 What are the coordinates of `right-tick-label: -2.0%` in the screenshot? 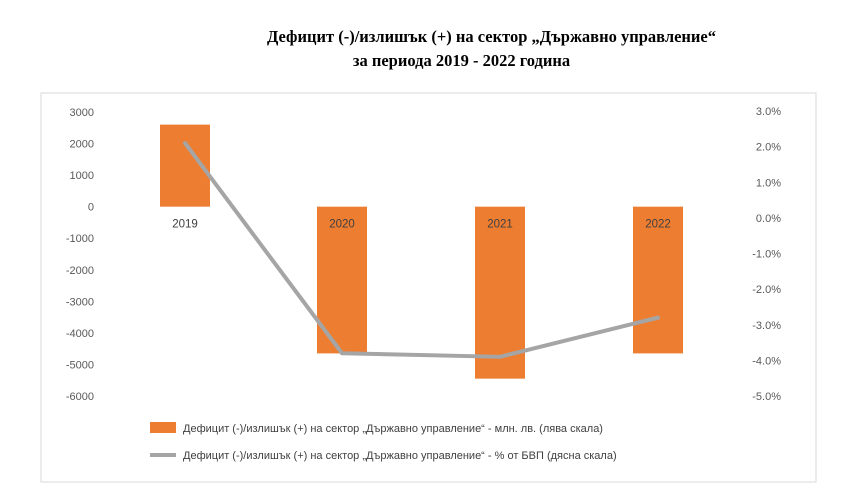 It's located at (766, 290).